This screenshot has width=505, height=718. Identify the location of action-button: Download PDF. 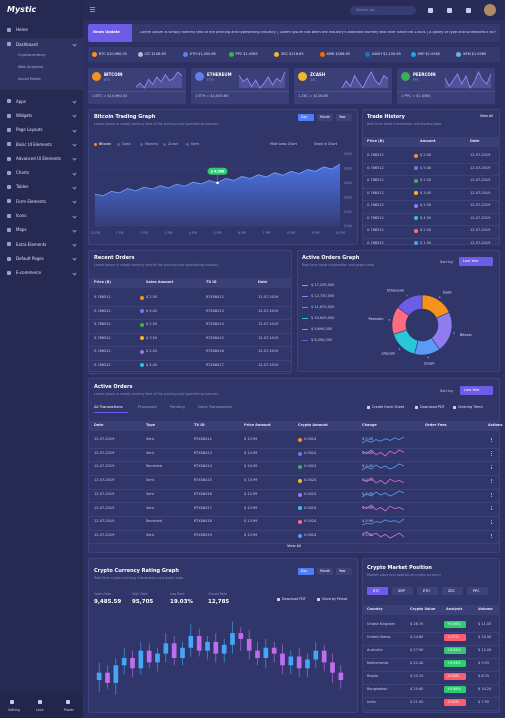
(432, 407).